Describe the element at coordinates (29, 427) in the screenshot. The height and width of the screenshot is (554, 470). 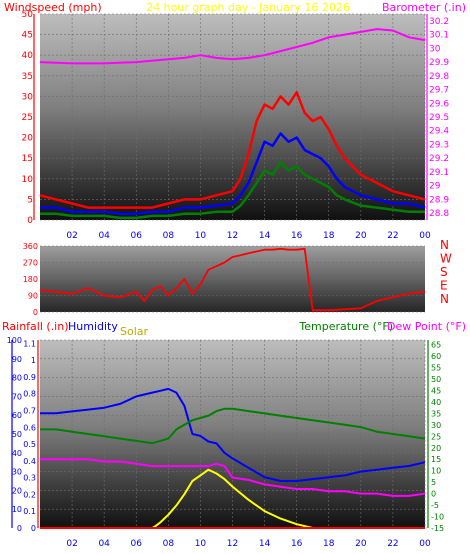
I see `rainfall-tick-label: 0.6` at that location.